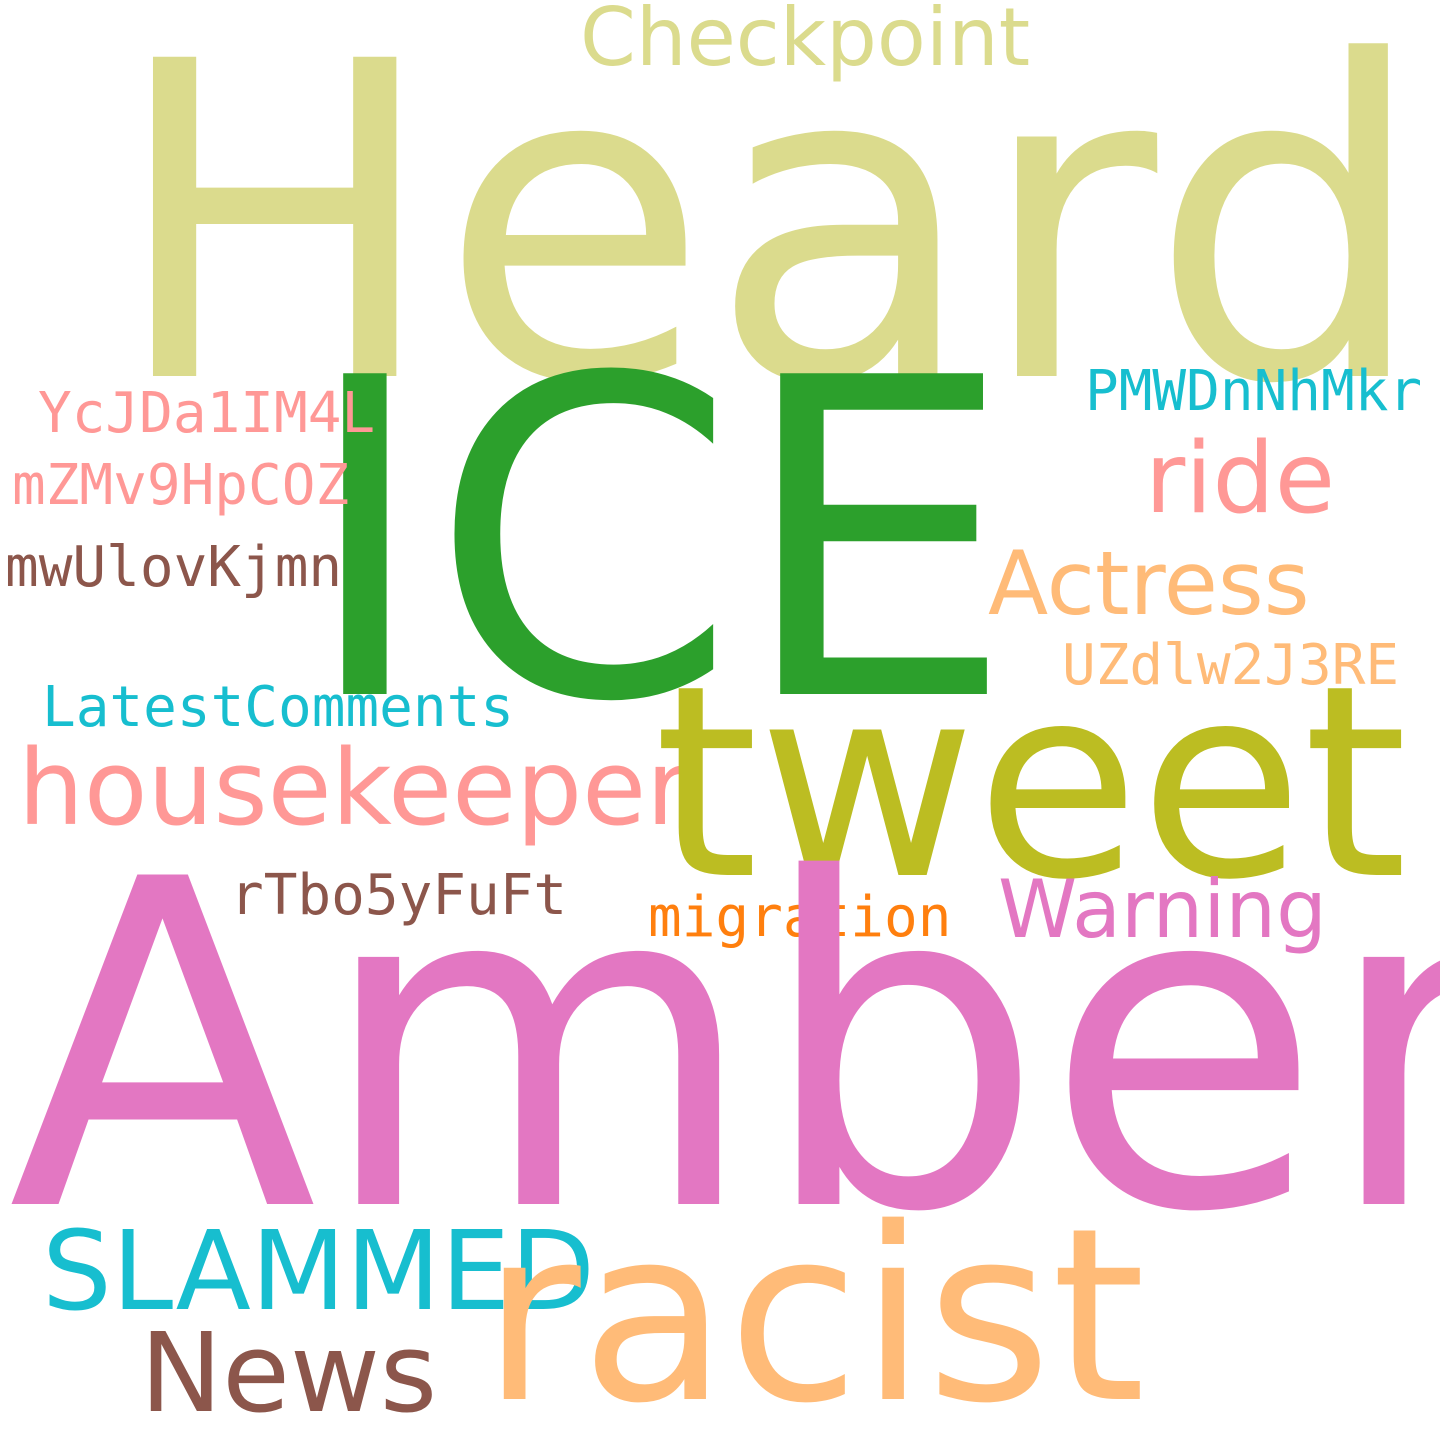 Image resolution: width=1440 pixels, height=1440 pixels. Describe the element at coordinates (805, 42) in the screenshot. I see `word-checkpoint: Checkpoint` at that location.